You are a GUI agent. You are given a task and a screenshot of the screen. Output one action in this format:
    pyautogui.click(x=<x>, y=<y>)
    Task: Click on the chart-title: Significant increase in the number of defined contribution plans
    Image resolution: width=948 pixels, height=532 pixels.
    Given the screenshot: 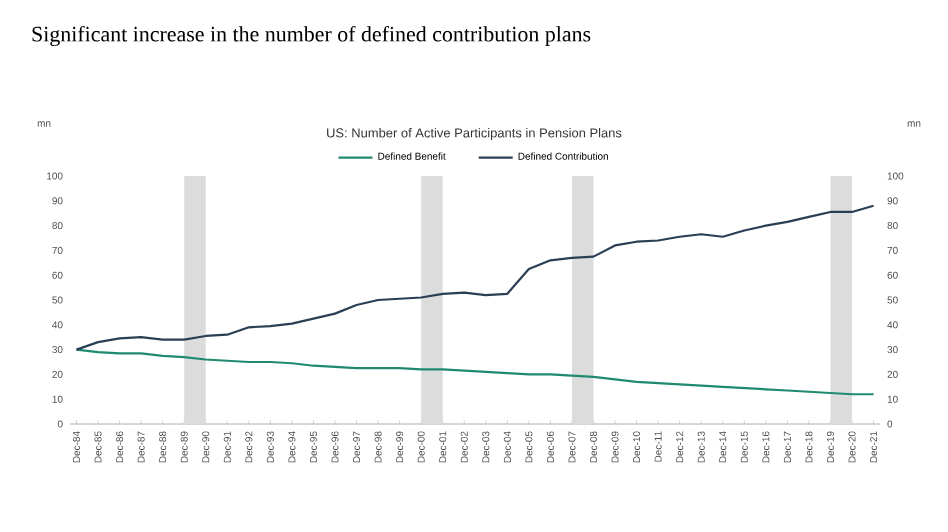 What is the action you would take?
    pyautogui.click(x=311, y=36)
    